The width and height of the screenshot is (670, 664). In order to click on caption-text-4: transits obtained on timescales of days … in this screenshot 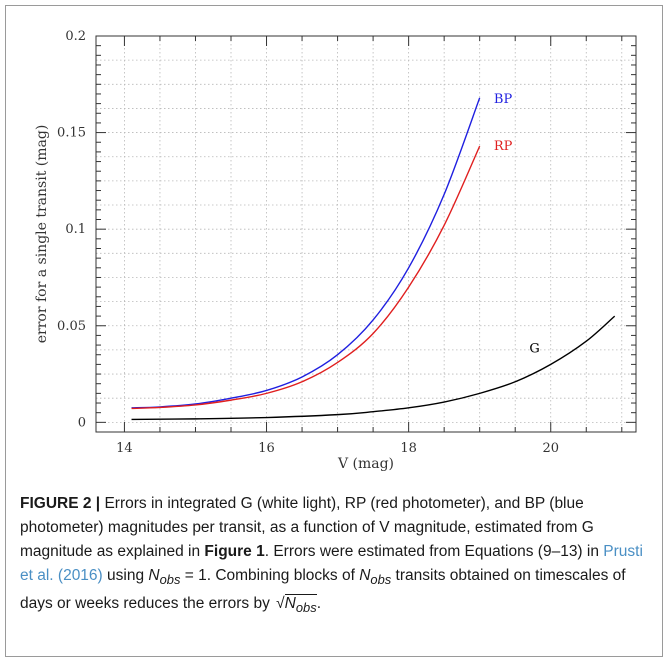, I will do `click(323, 590)`.